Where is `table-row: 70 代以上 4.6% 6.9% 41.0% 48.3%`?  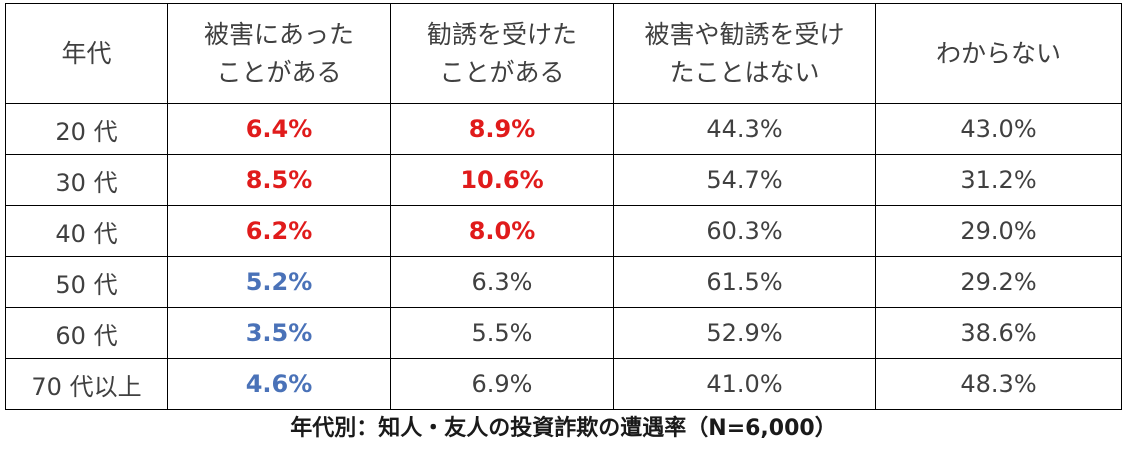 table-row: 70 代以上 4.6% 6.9% 41.0% 48.3% is located at coordinates (563, 384).